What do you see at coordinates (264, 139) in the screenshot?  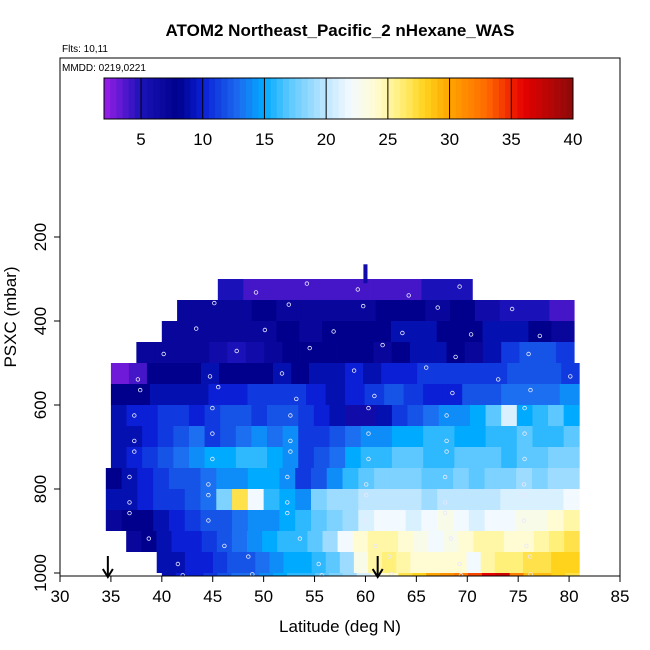 I see `colorbar-tick-label: 15` at bounding box center [264, 139].